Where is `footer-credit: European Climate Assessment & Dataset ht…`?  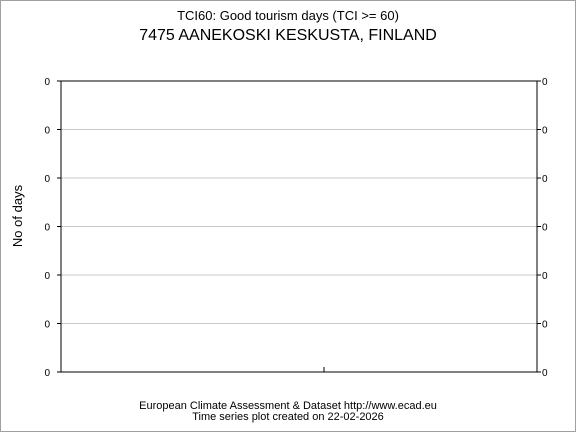
footer-credit: European Climate Assessment & Dataset ht… is located at coordinates (288, 406).